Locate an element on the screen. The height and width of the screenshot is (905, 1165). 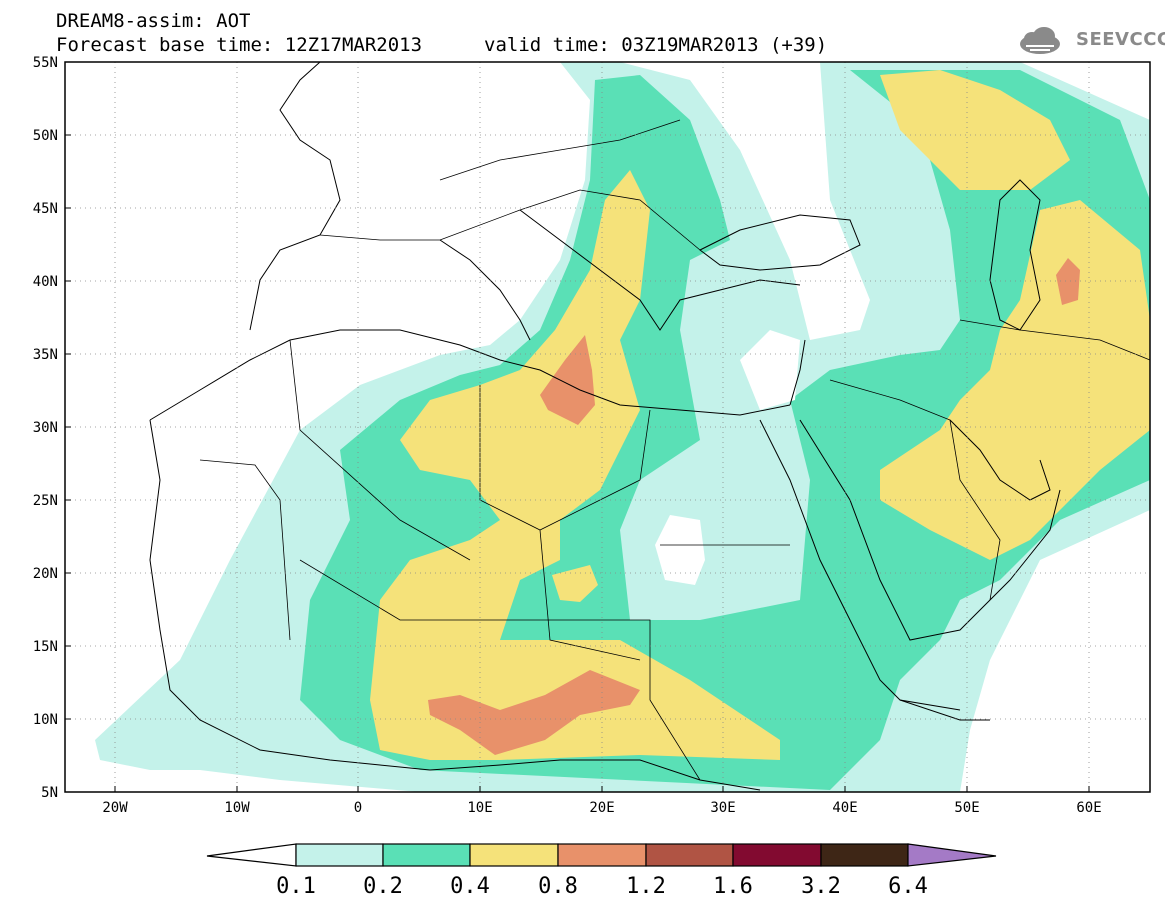
colorbar-label: 0.1 is located at coordinates (296, 886).